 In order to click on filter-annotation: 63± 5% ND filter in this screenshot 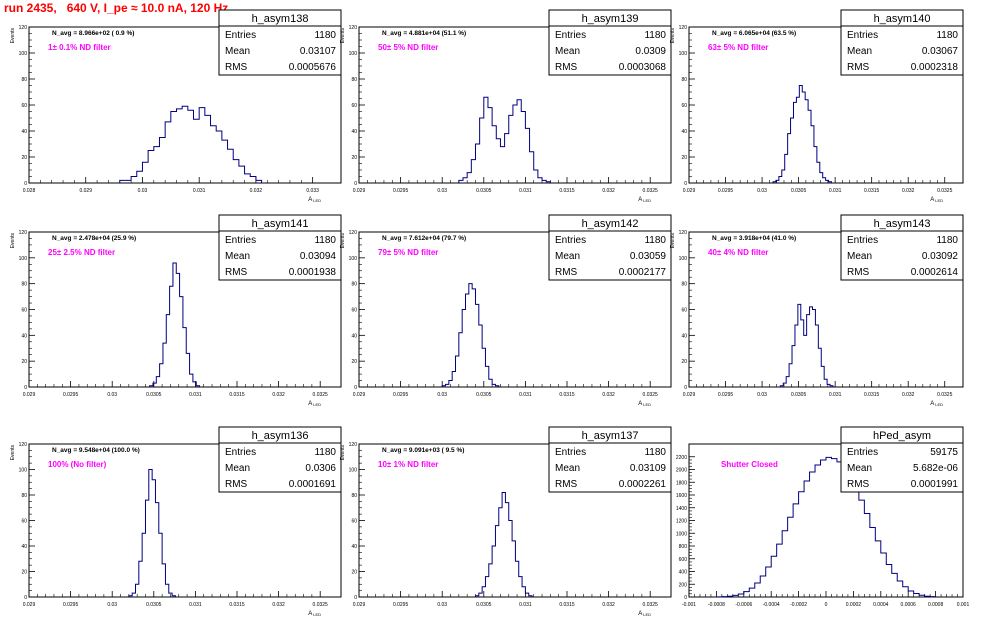, I will do `click(738, 47)`.